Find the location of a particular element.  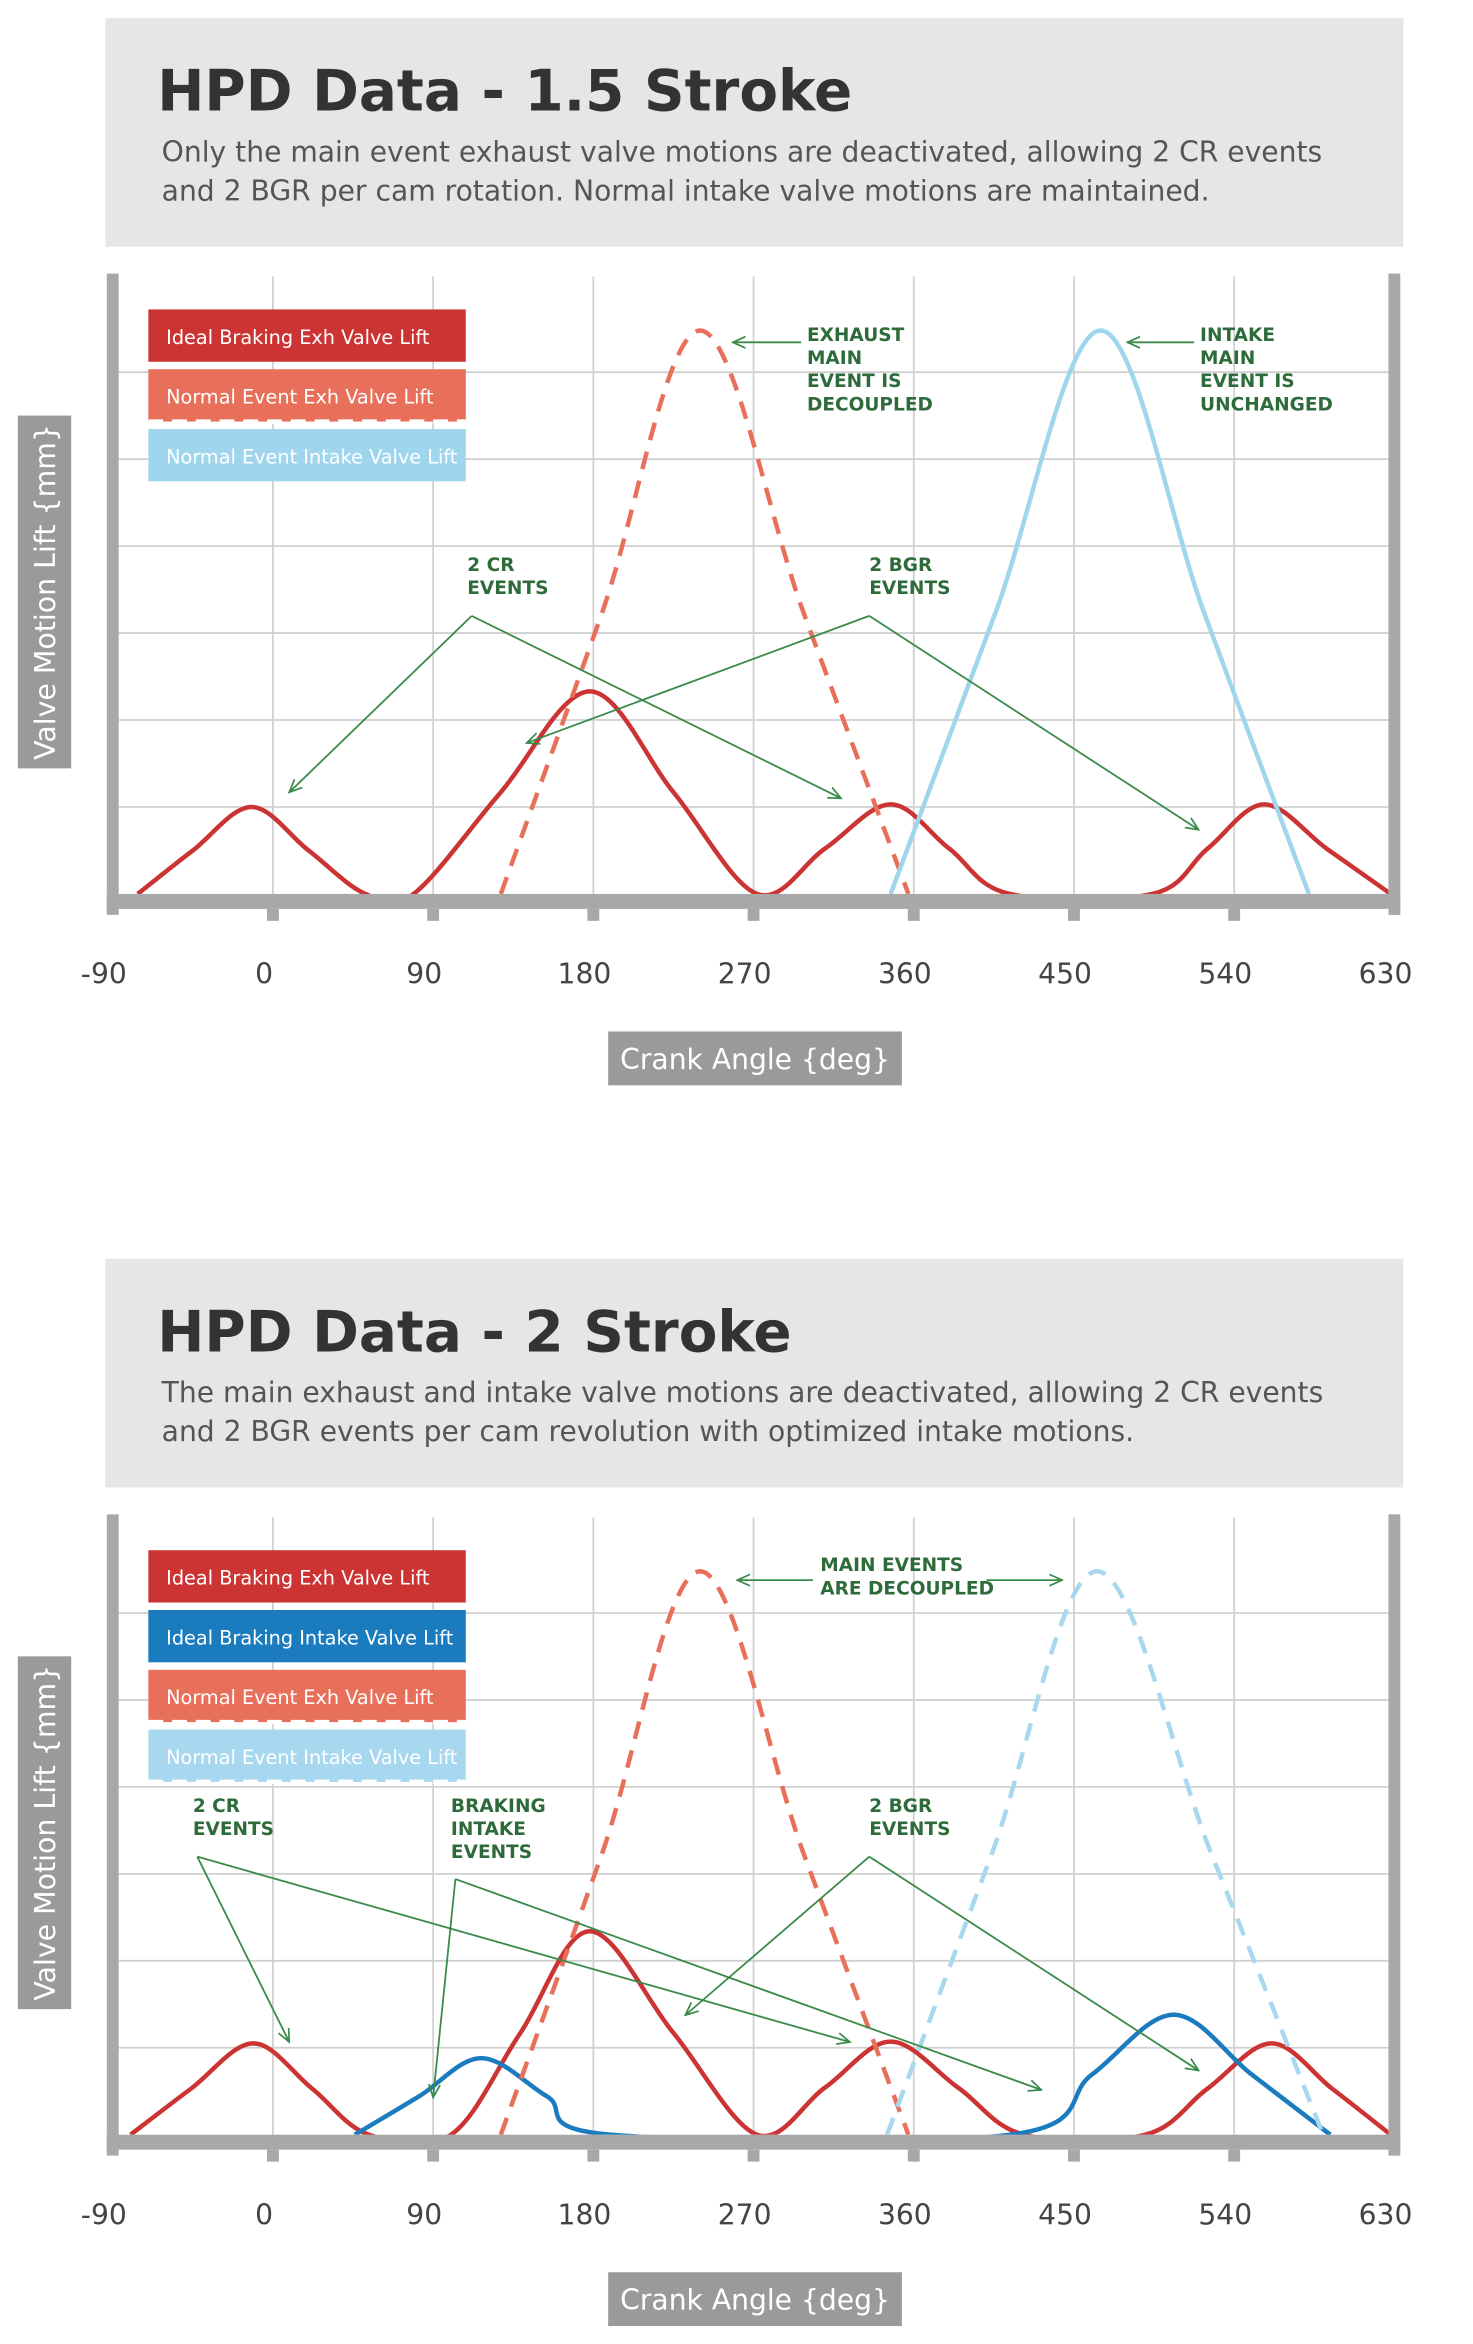

annotation: UNCHANGED is located at coordinates (1266, 404).